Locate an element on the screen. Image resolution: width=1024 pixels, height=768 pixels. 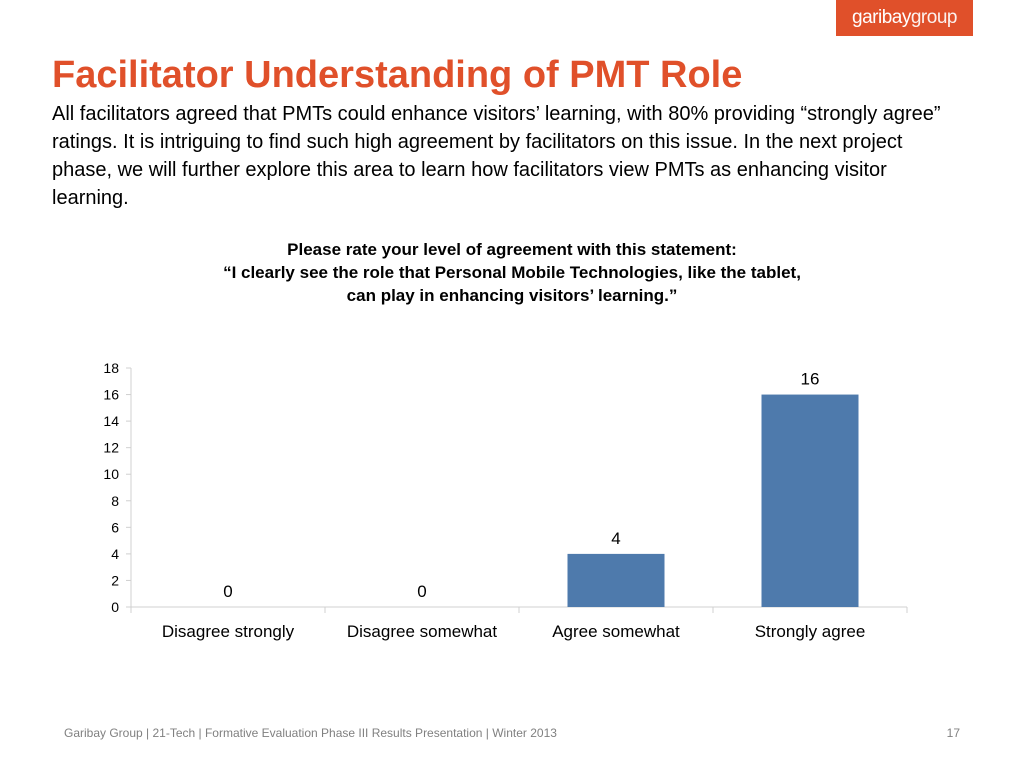
category-label: Disagree strongly is located at coordinates (228, 631).